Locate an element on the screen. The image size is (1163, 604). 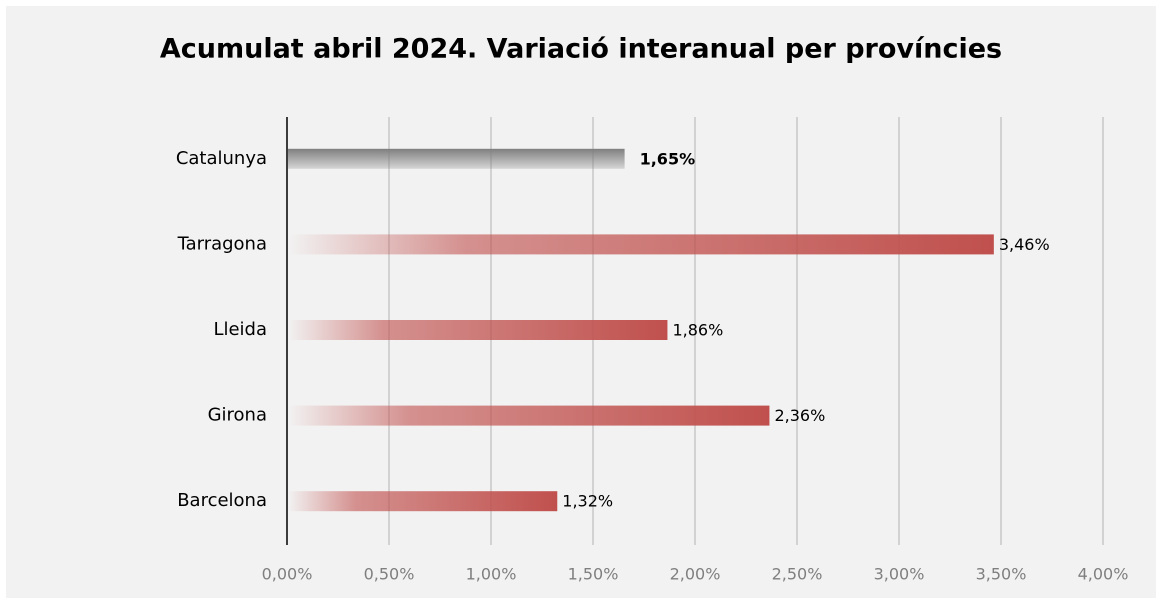
y-tick-label: Tarragona is located at coordinates (222, 243).